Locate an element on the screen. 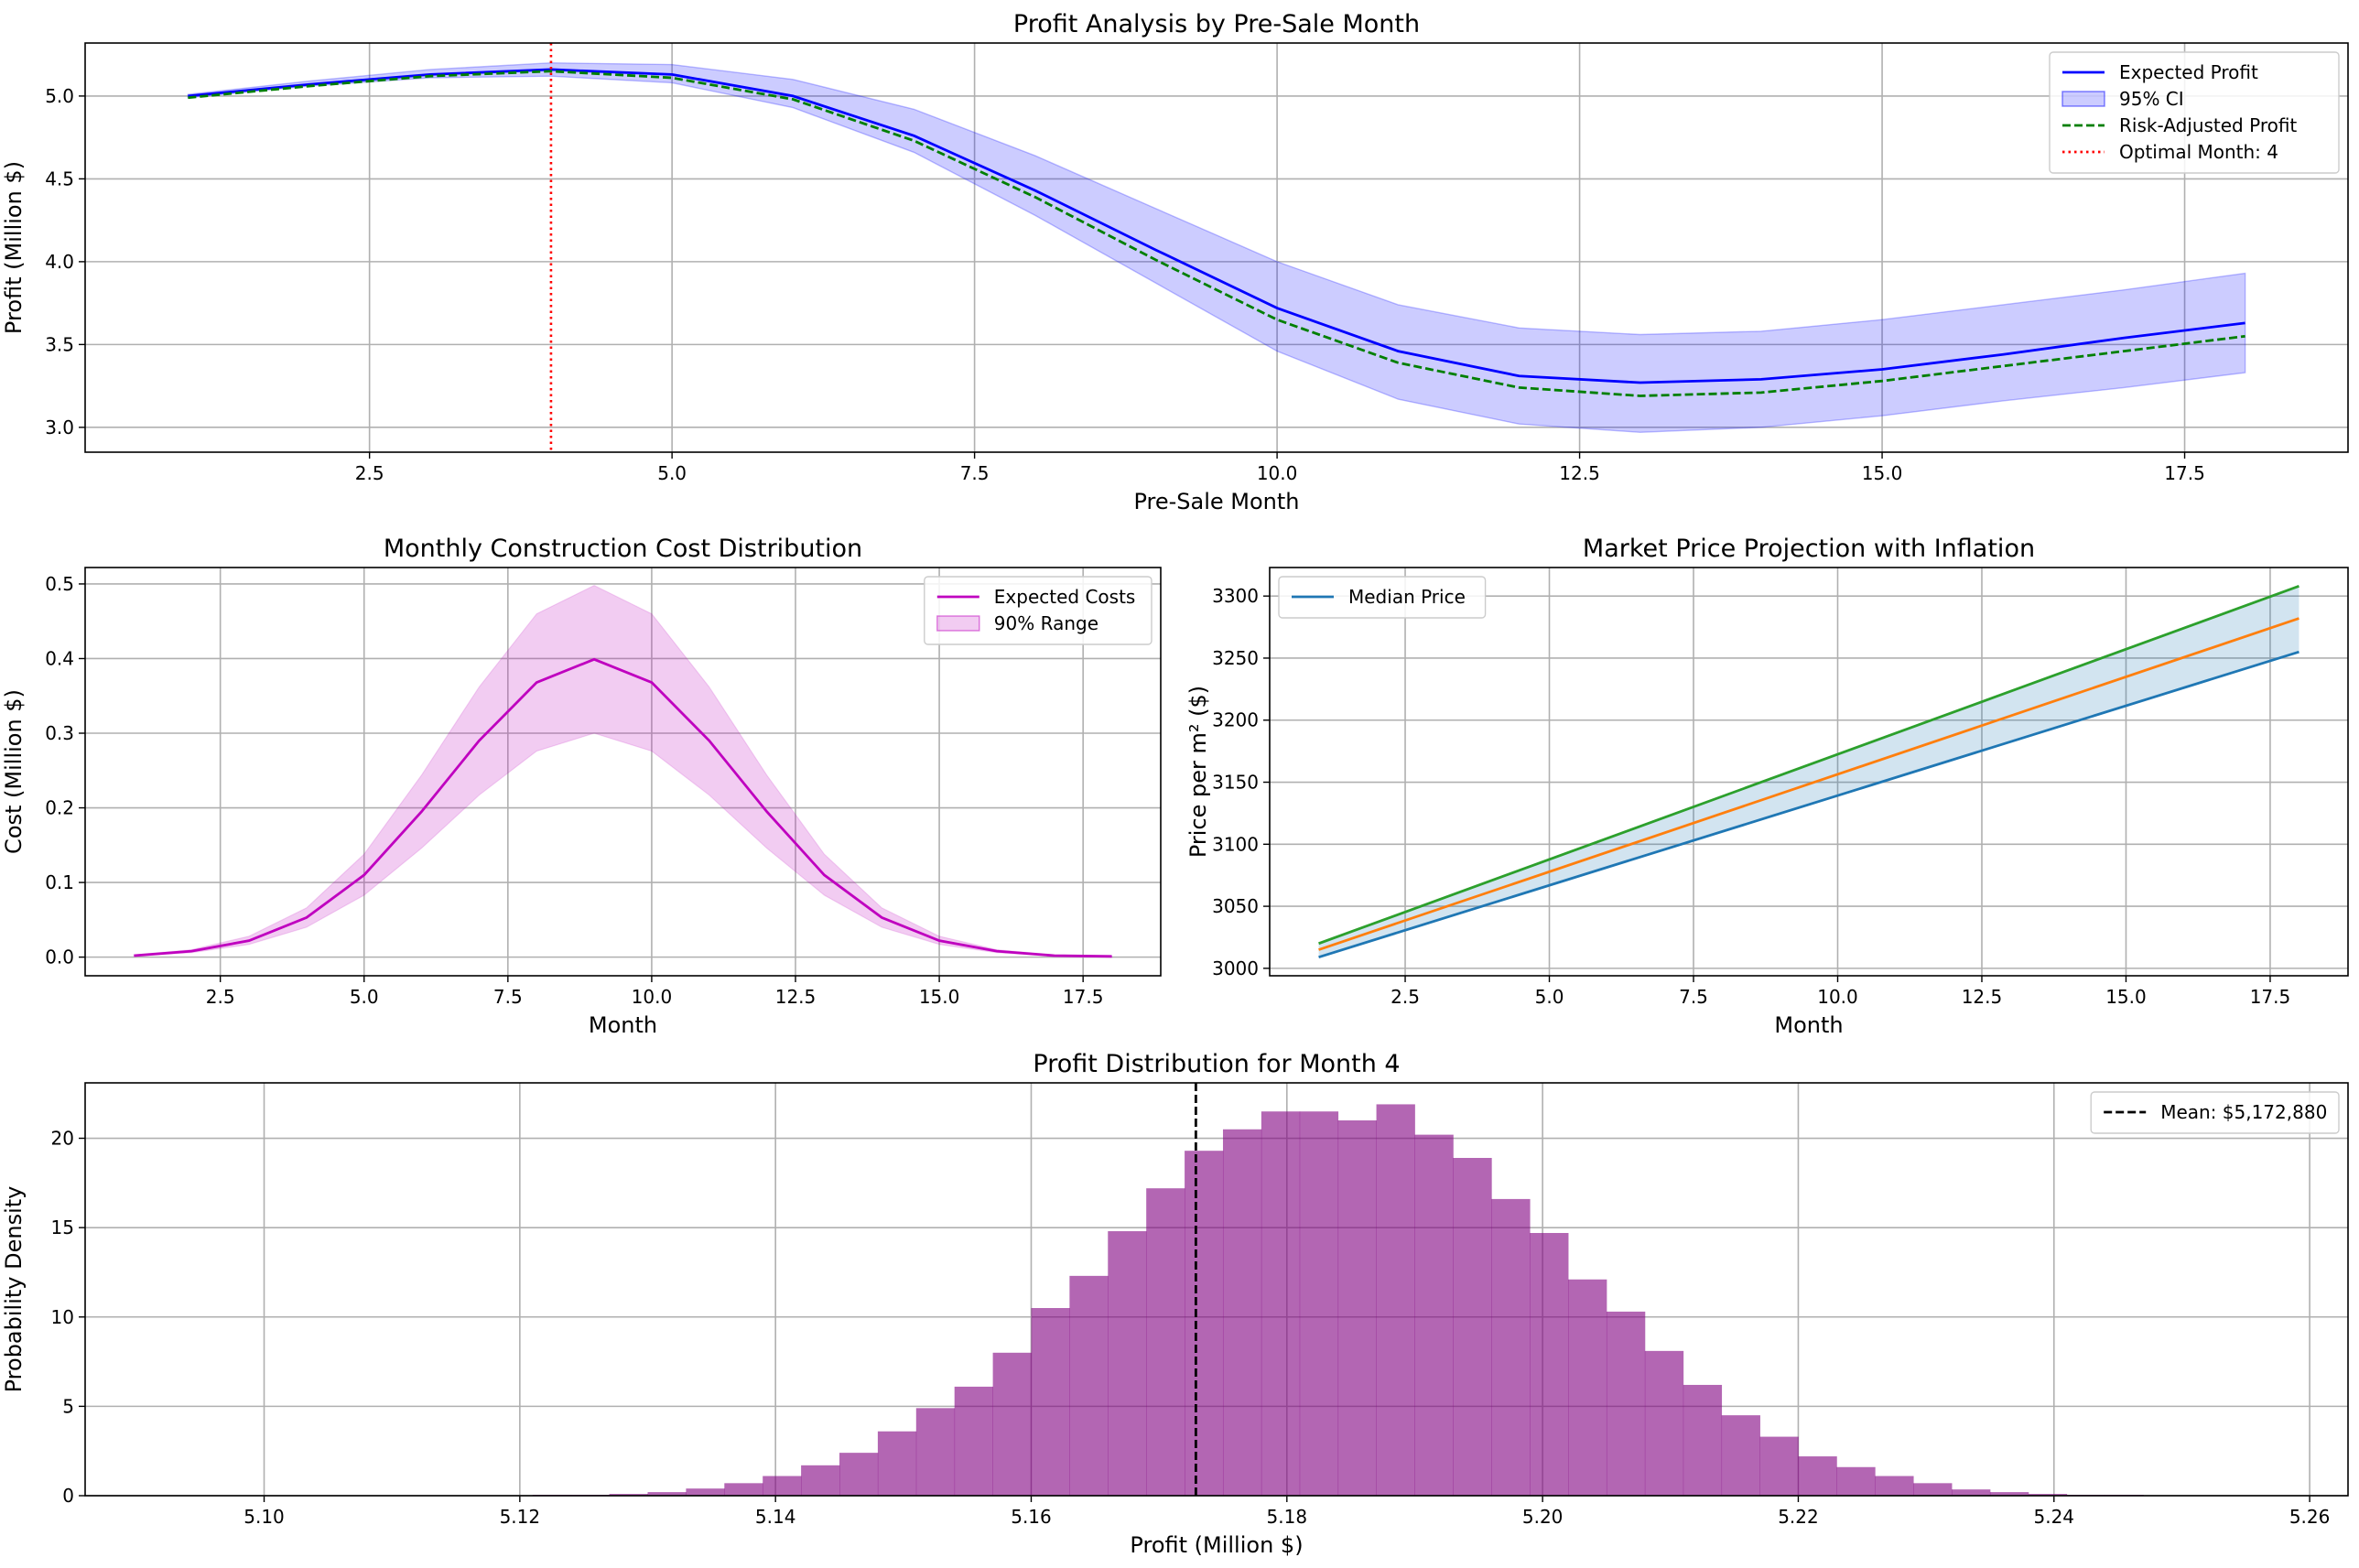 The height and width of the screenshot is (1568, 2359). y-tick-label: 0.2 is located at coordinates (59, 808).